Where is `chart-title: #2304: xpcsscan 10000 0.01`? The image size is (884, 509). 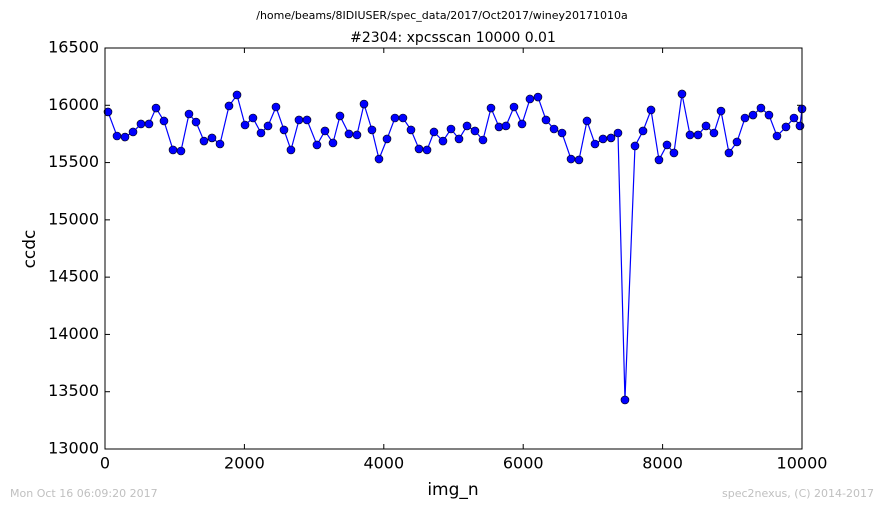 chart-title: #2304: xpcsscan 10000 0.01 is located at coordinates (453, 38).